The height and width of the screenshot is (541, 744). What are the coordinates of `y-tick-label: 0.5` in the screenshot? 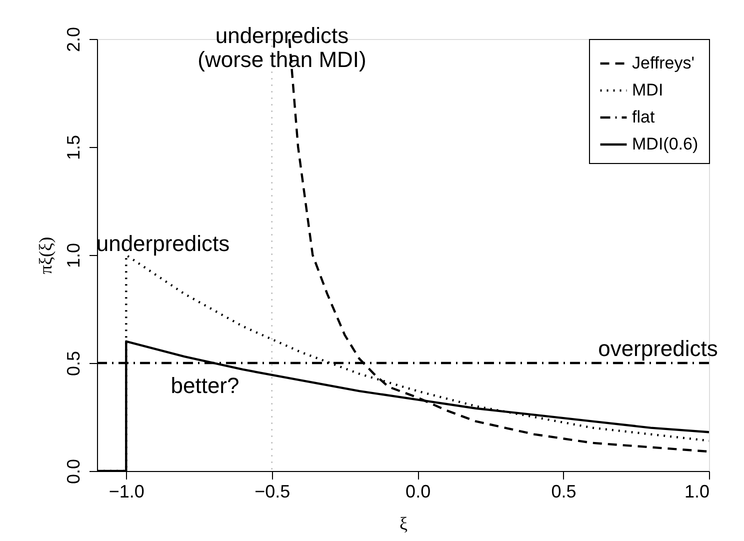 It's located at (74, 363).